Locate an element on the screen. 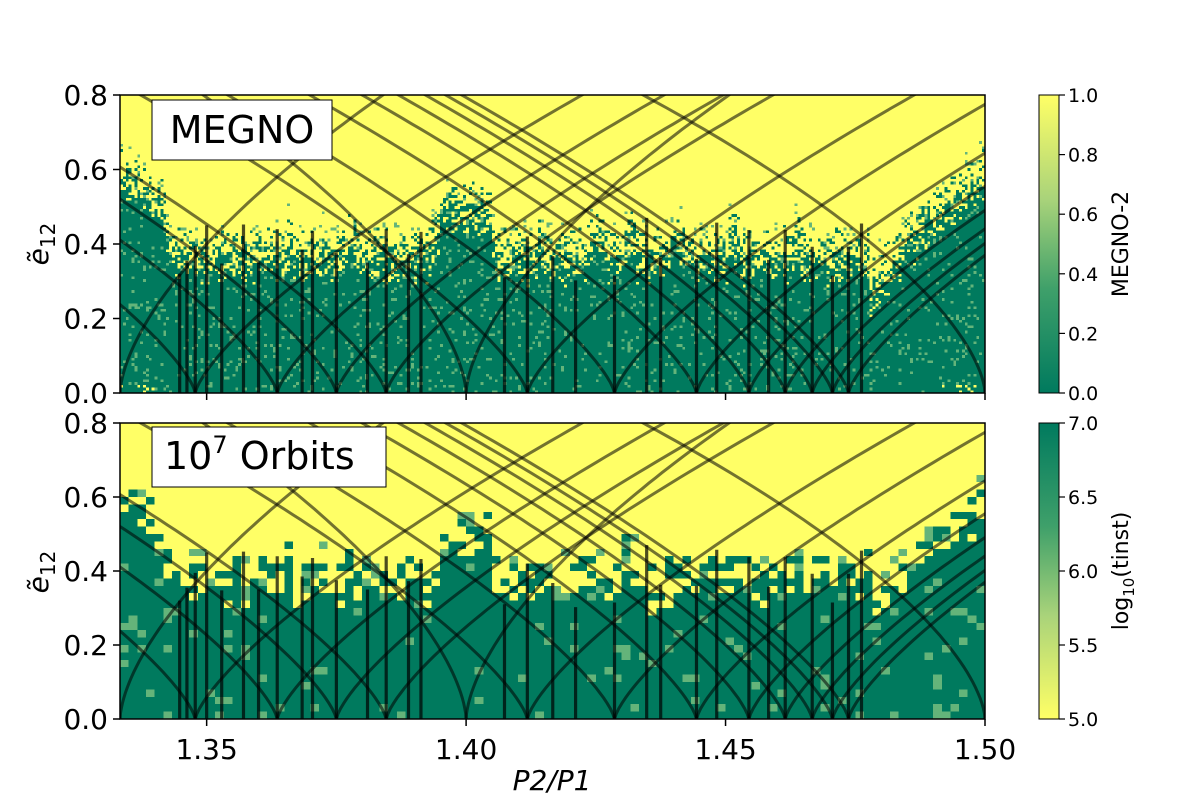  colorbar-tick-label: 0.6 is located at coordinates (1083, 215).